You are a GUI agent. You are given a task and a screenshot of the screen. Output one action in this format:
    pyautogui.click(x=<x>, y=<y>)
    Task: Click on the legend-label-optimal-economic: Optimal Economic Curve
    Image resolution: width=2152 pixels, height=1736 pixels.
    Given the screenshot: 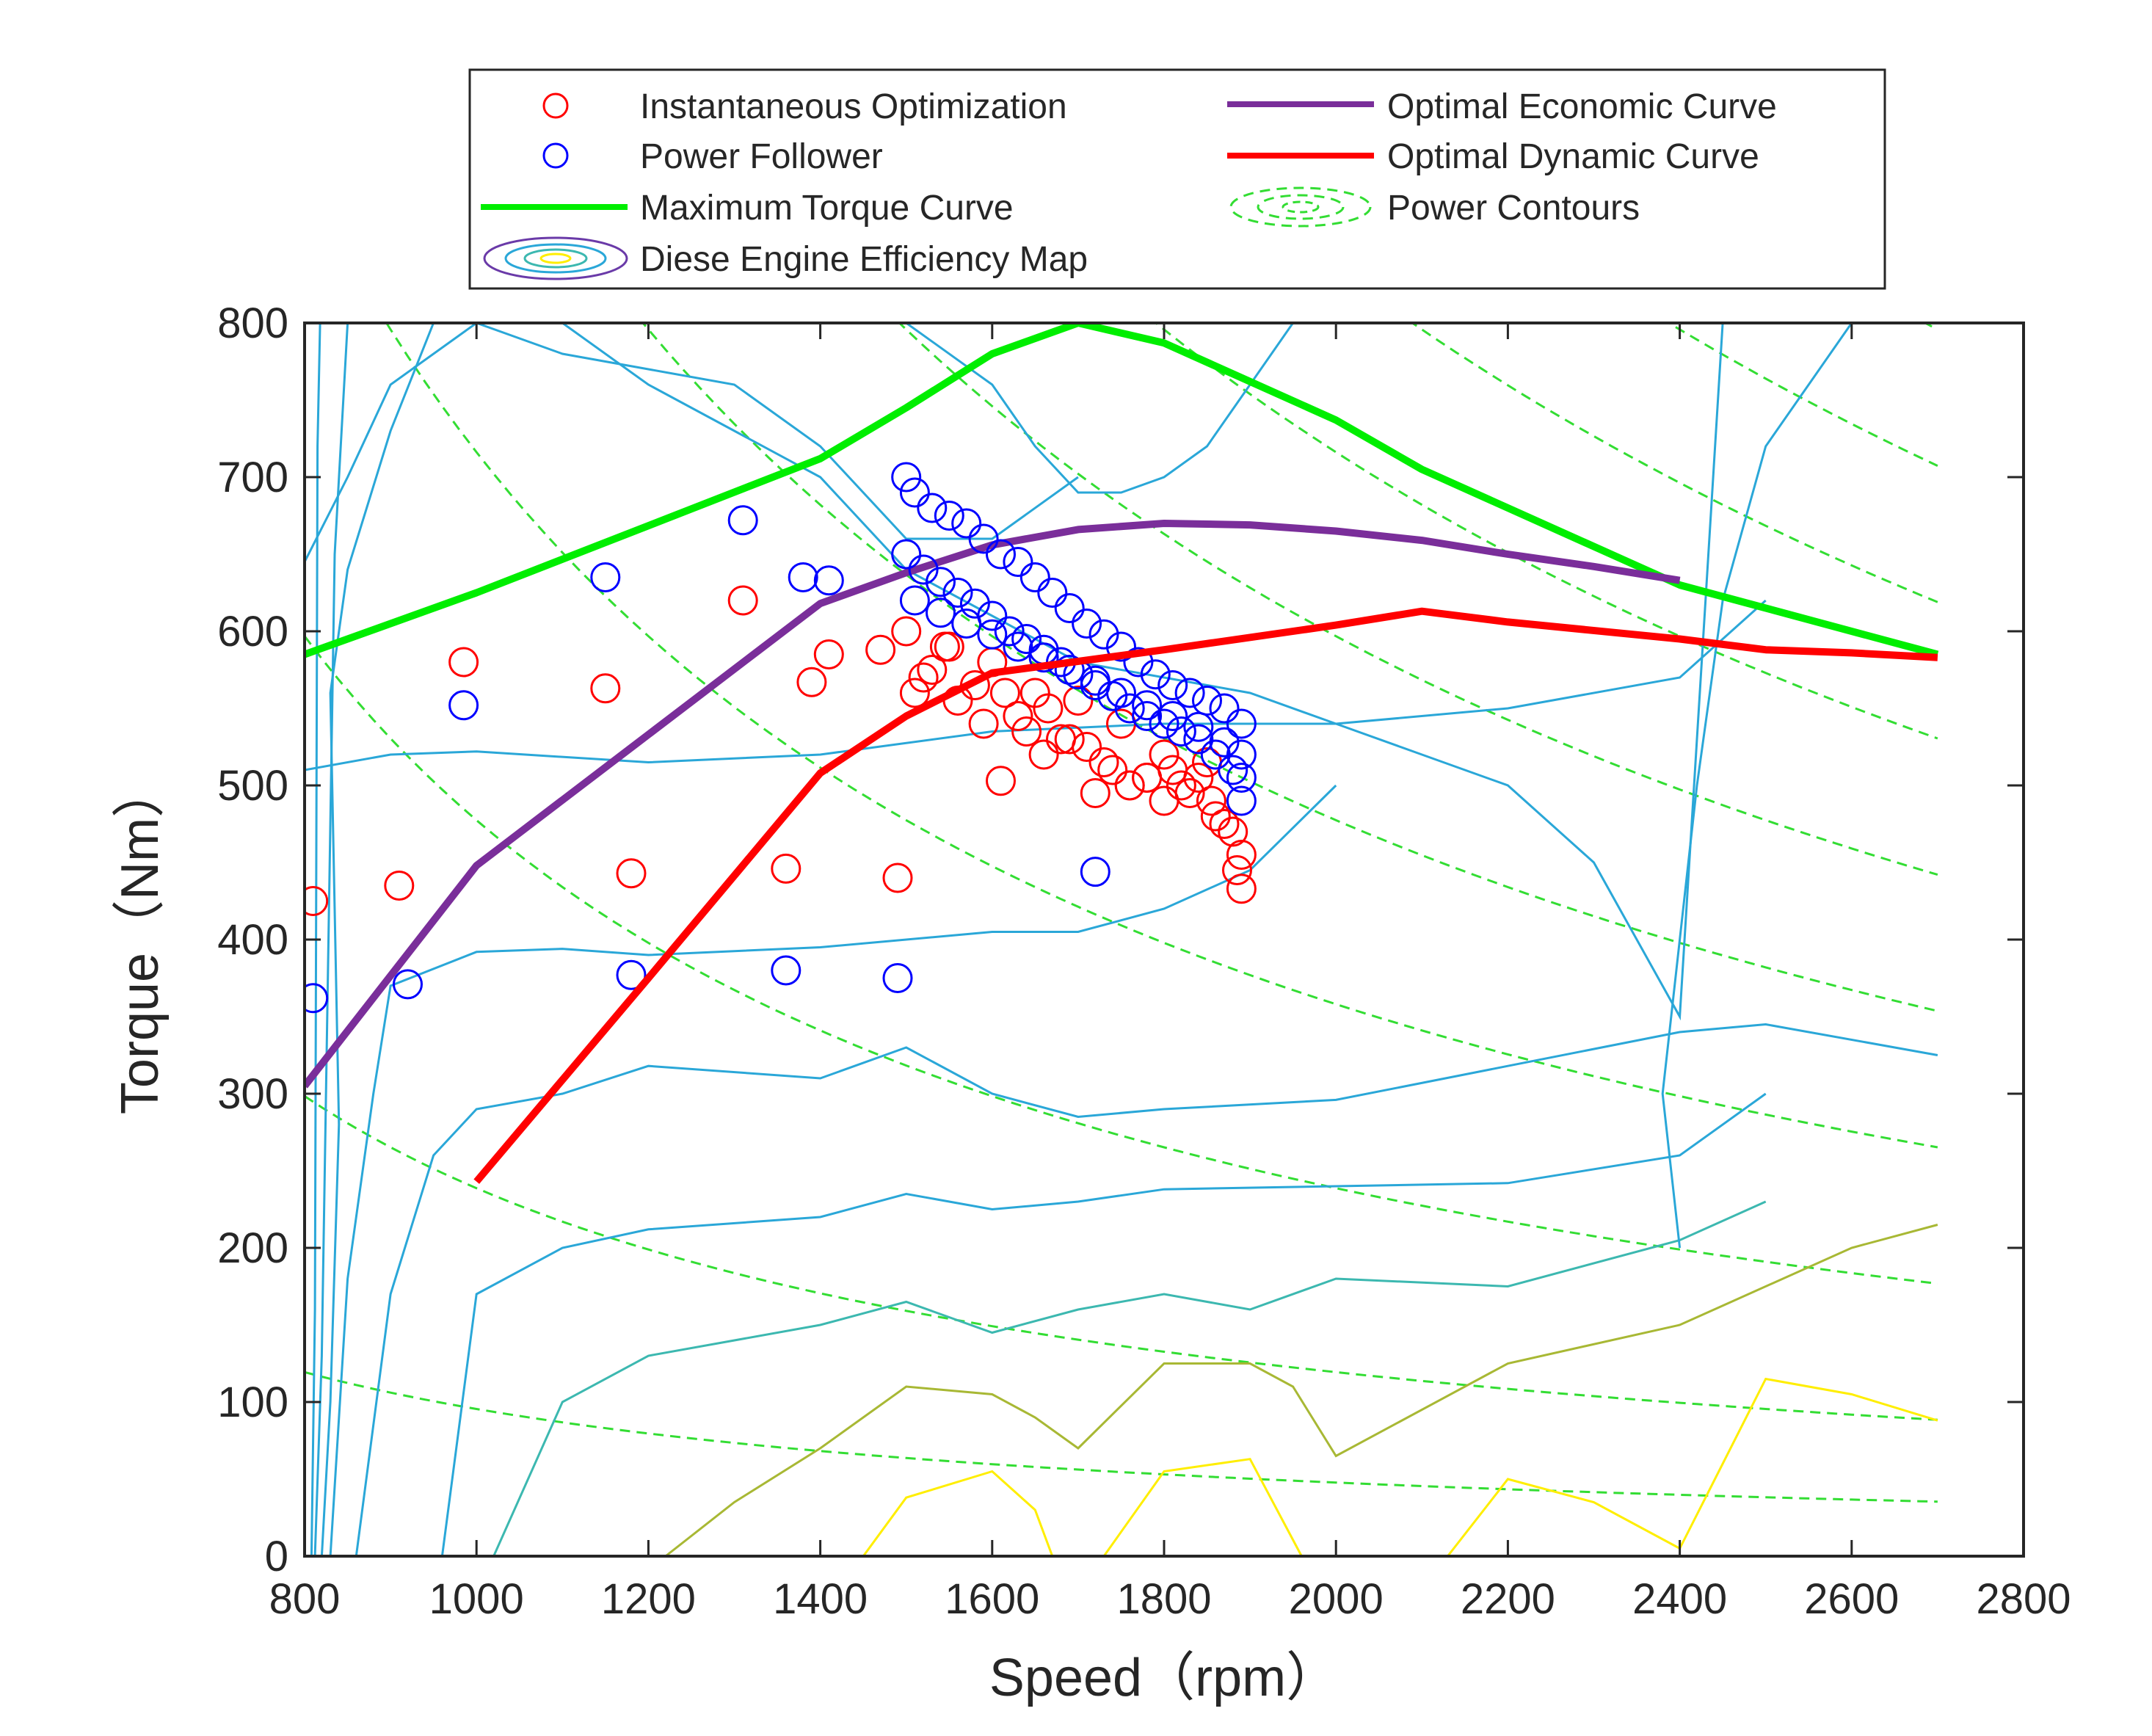 What is the action you would take?
    pyautogui.click(x=1582, y=106)
    